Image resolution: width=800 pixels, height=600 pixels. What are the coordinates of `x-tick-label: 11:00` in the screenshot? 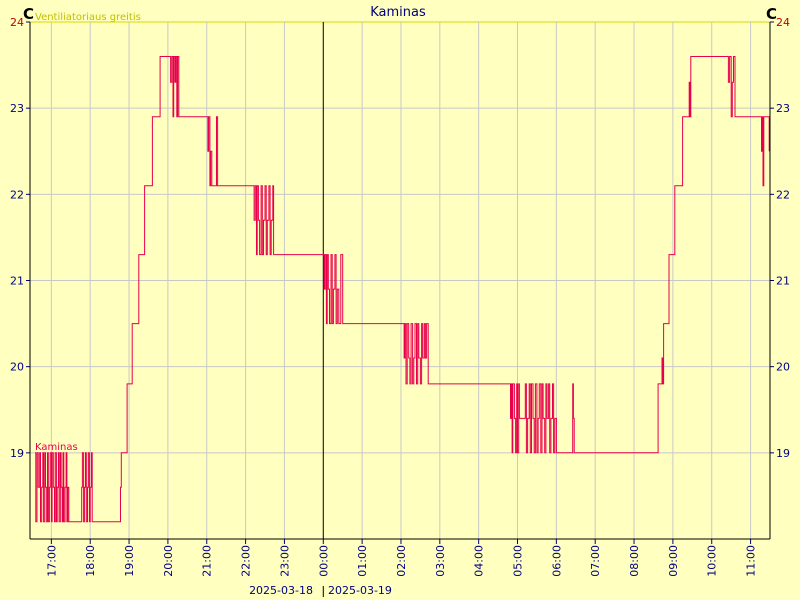 It's located at (751, 561).